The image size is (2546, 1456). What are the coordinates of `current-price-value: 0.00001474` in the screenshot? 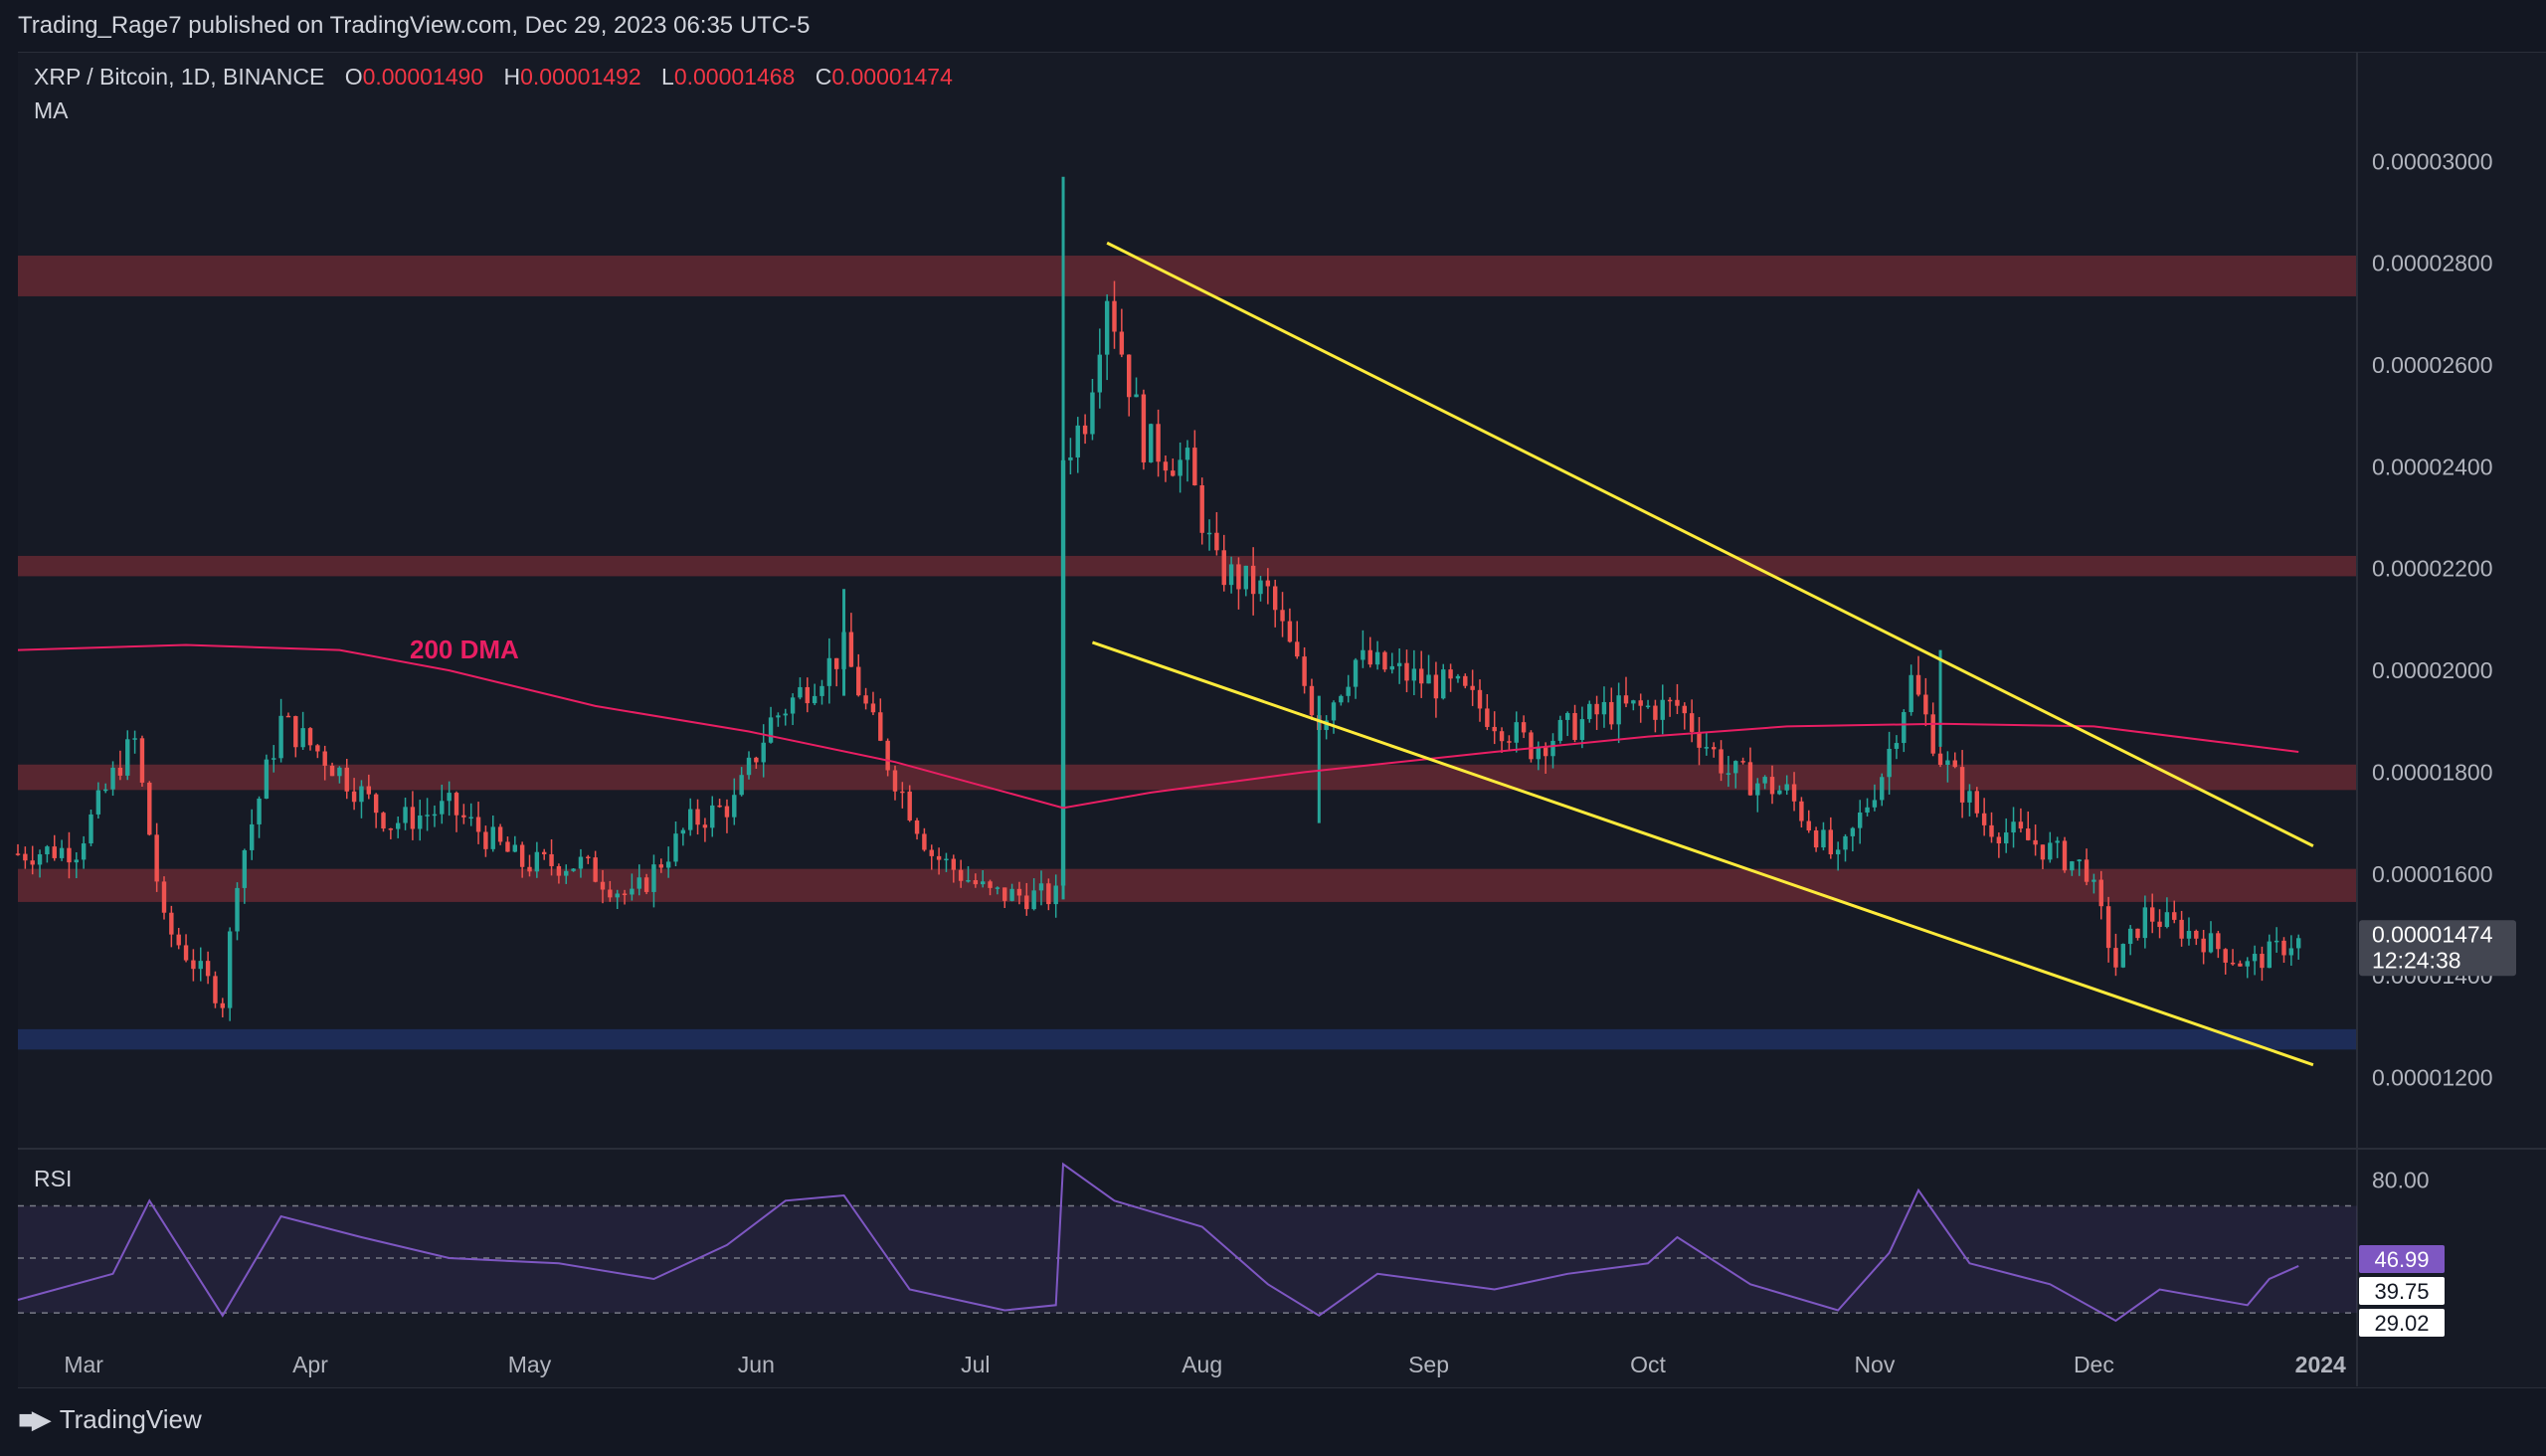 It's located at (2432, 934).